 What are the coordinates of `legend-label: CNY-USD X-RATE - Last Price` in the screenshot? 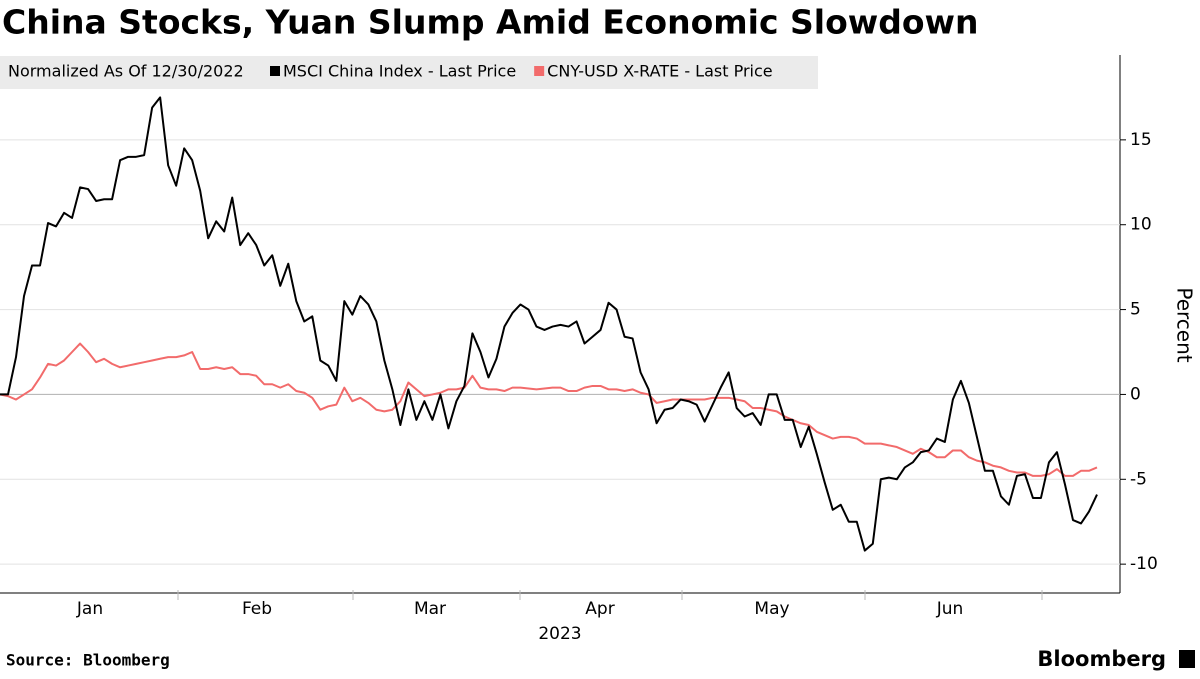 It's located at (659, 71).